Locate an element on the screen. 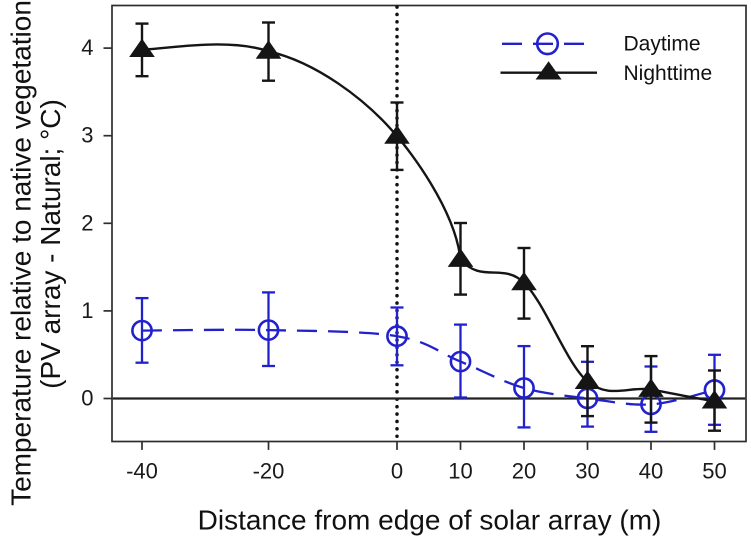 The image size is (751, 541). svg-text: 20 is located at coordinates (524, 471).